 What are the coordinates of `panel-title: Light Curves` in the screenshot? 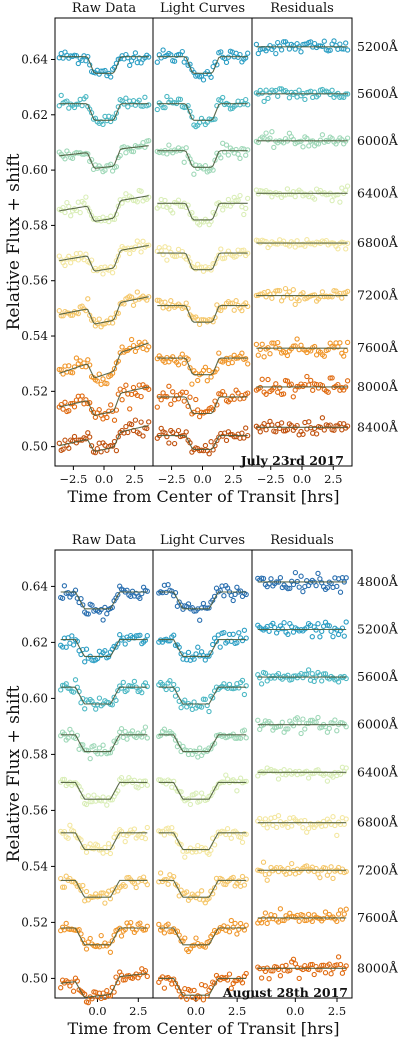 It's located at (202, 8).